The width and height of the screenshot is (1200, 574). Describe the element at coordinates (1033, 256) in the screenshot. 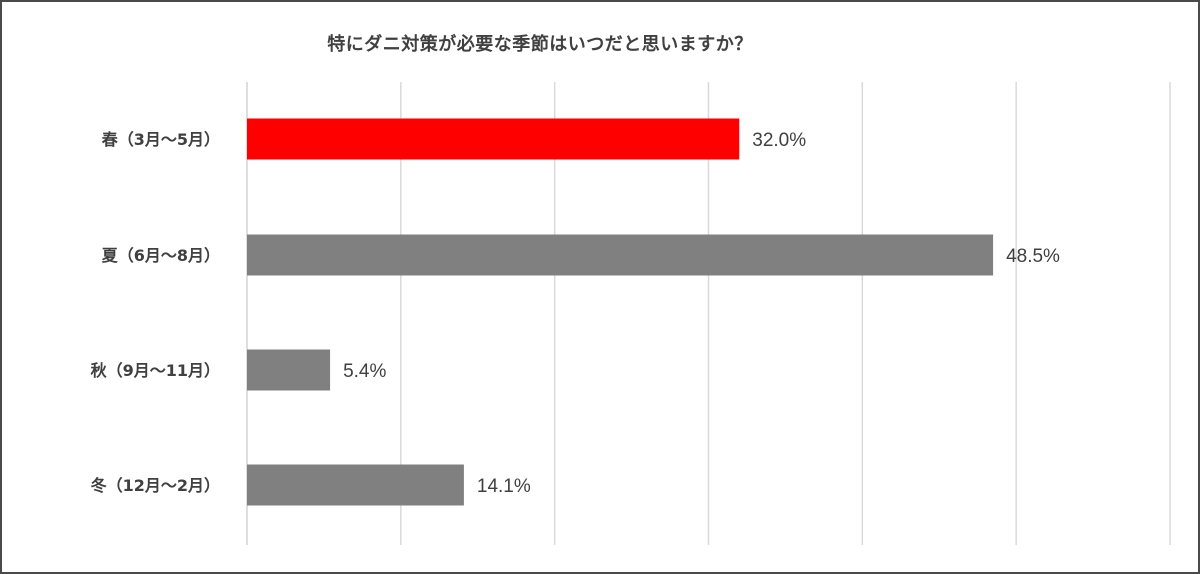

I see `data-label: 48.5%` at that location.